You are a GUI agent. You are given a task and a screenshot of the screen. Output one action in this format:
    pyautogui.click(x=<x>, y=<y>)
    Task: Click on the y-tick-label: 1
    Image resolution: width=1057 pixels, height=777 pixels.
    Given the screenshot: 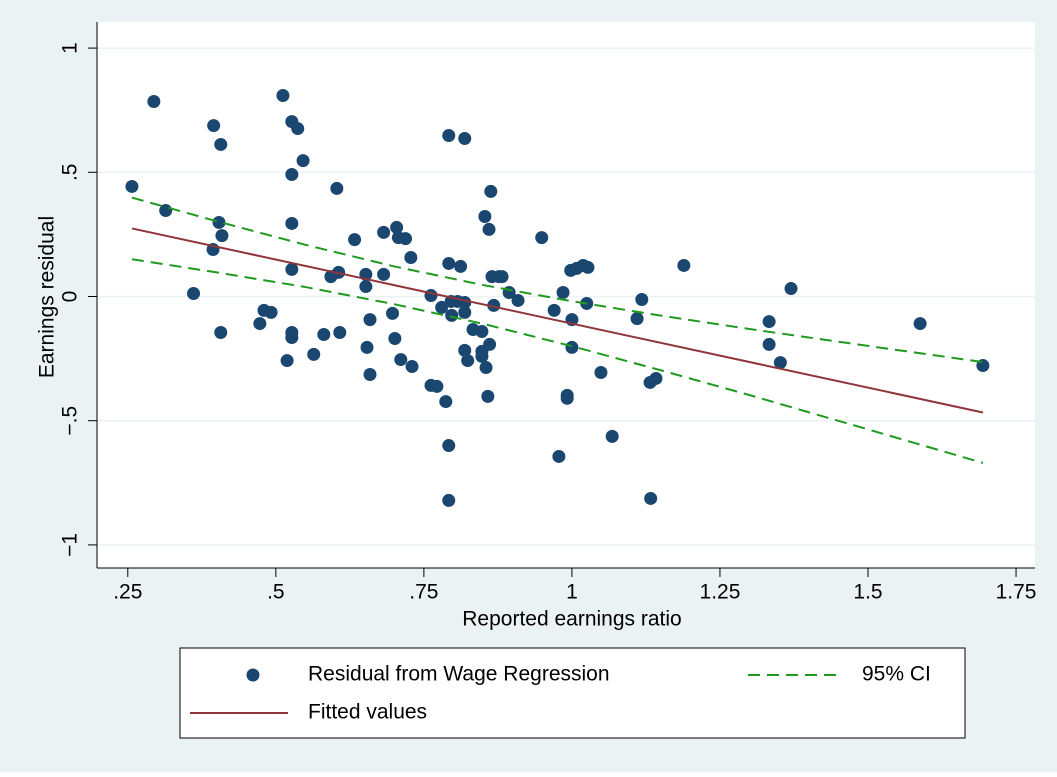 What is the action you would take?
    pyautogui.click(x=70, y=48)
    